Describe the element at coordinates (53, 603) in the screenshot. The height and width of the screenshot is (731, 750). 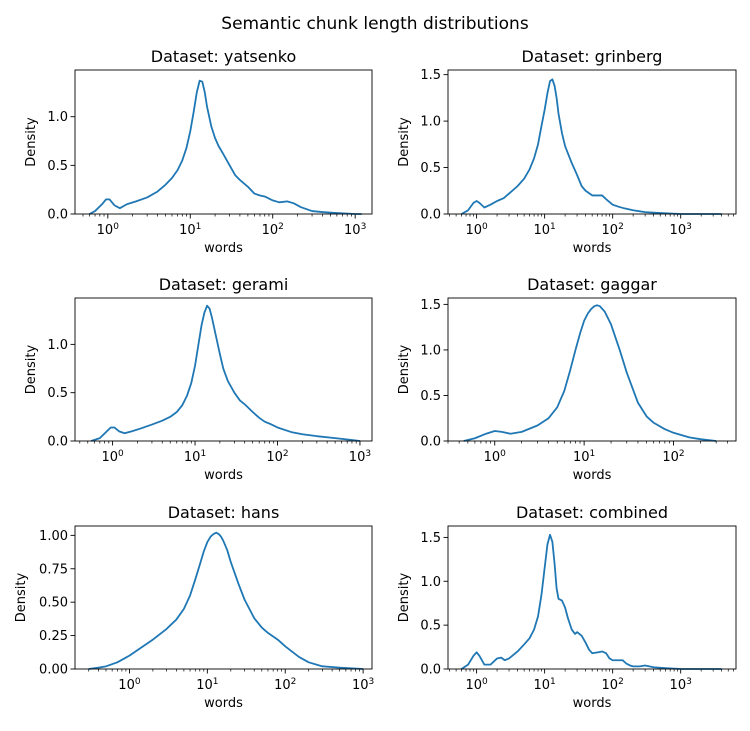
I see `y-tick-label: 0.50` at that location.